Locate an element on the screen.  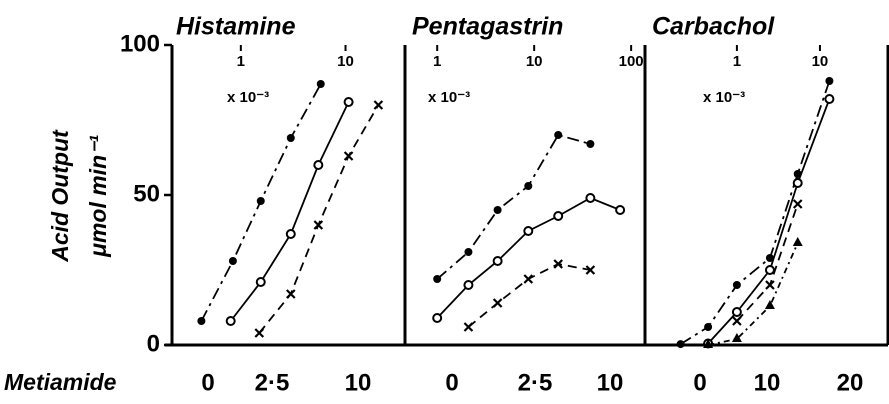
panel-title: Pentagastrin is located at coordinates (487, 27).